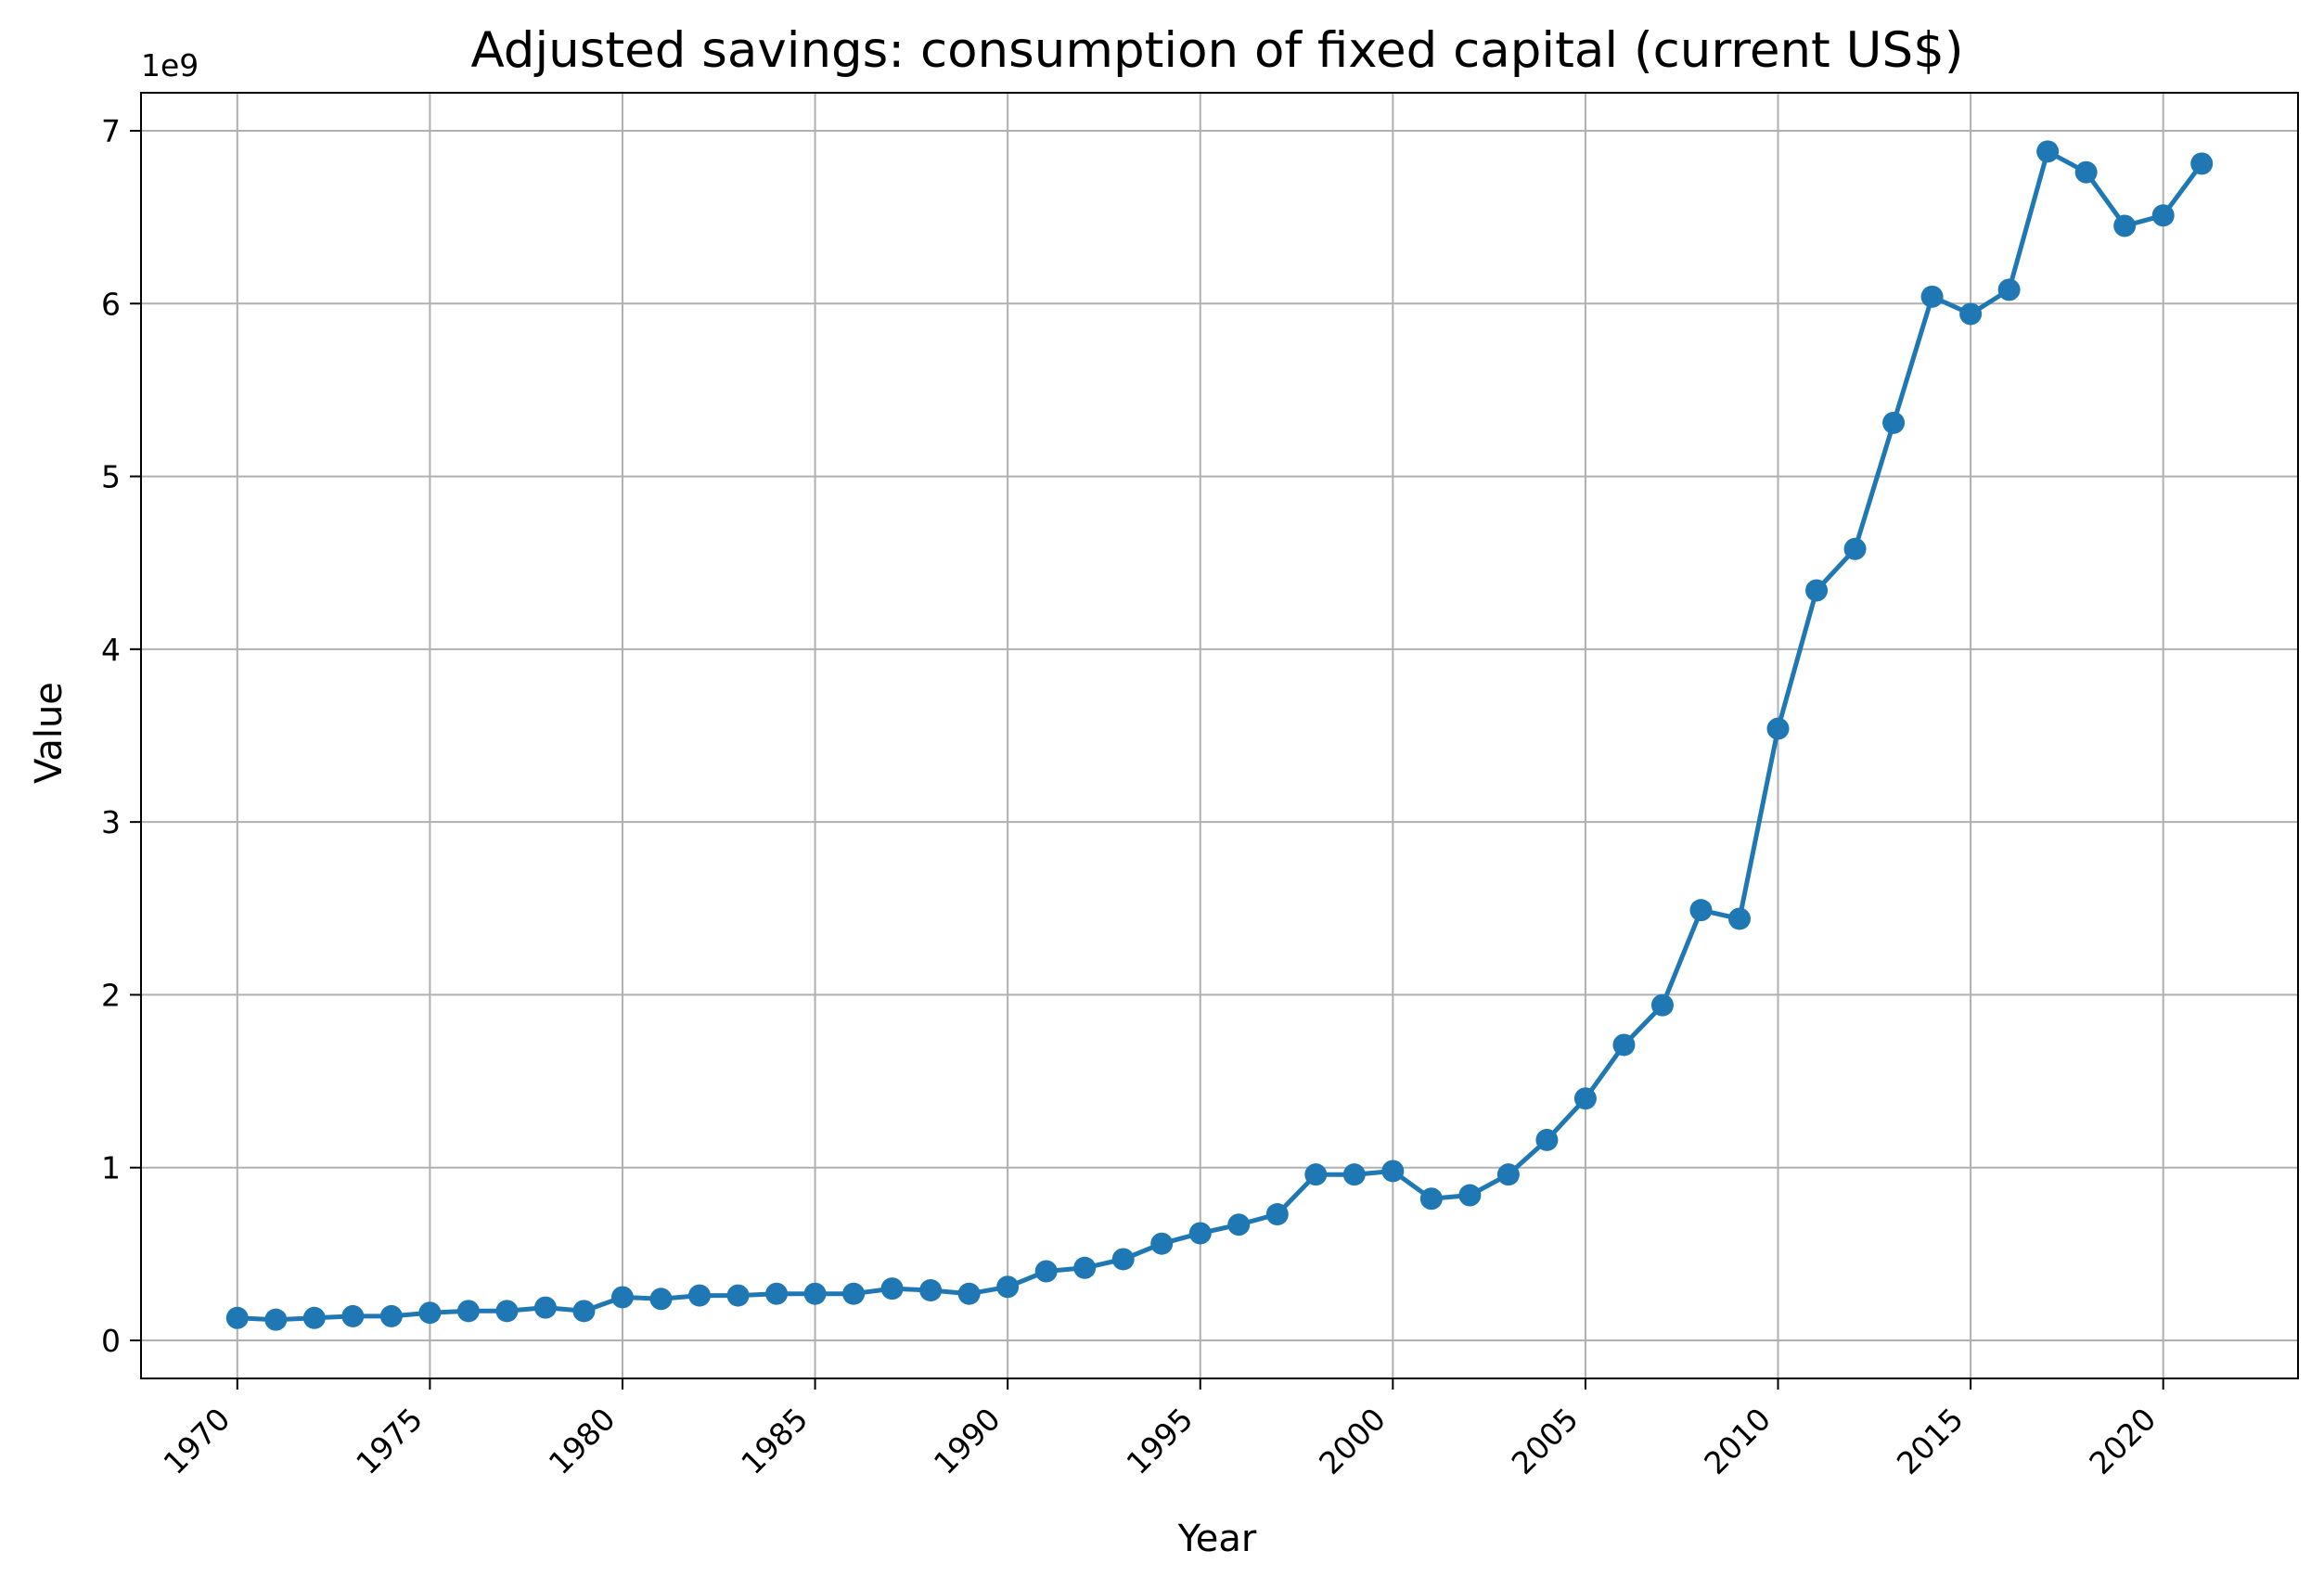 The height and width of the screenshot is (1589, 2324). What do you see at coordinates (111, 1168) in the screenshot?
I see `y-tick-label: 1` at bounding box center [111, 1168].